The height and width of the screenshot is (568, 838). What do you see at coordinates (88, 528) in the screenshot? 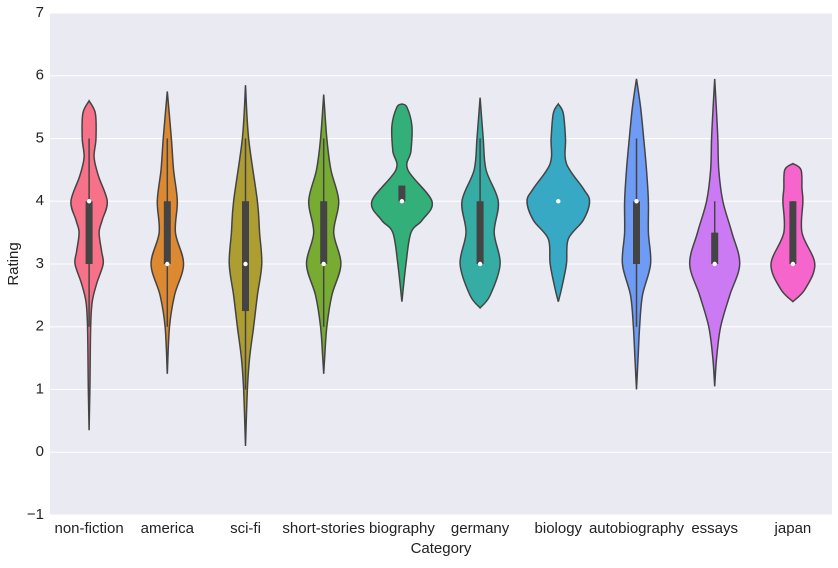
I see `x-tick-label: non-fiction` at bounding box center [88, 528].